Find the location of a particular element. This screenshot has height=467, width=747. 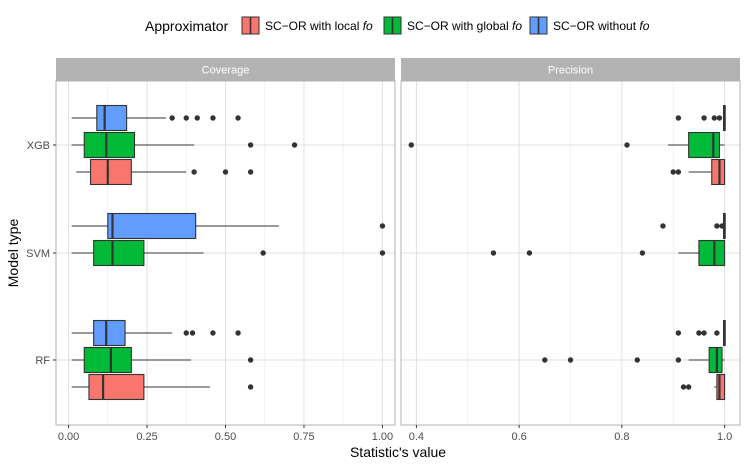

panel-title: Coverage is located at coordinates (226, 71).